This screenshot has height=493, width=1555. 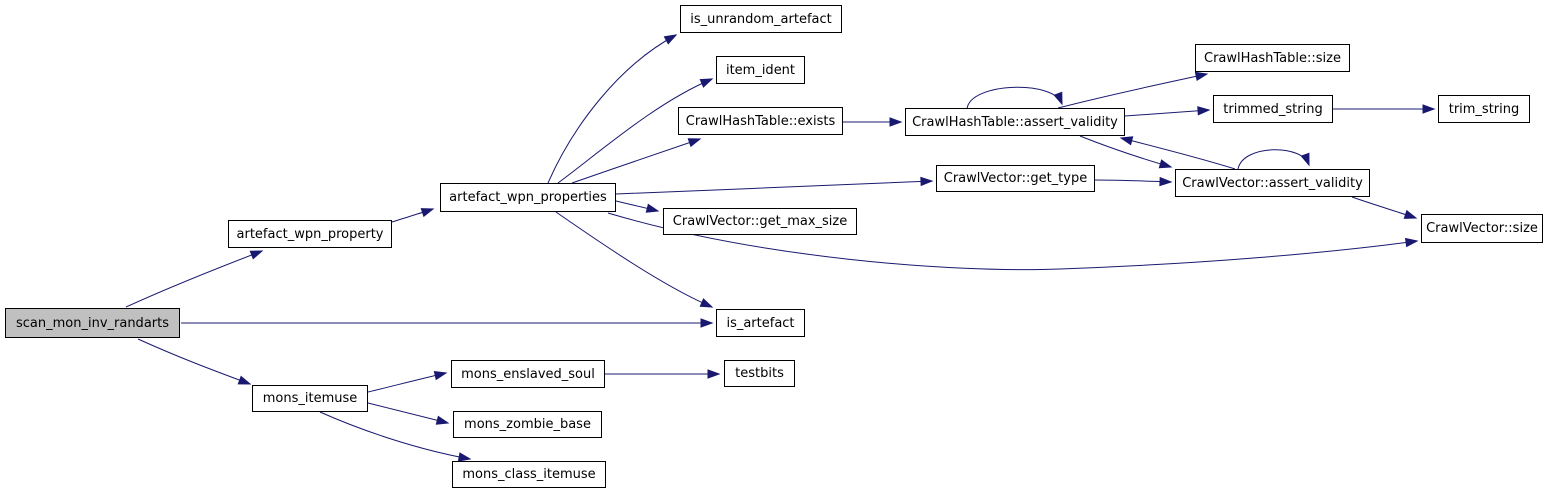 What do you see at coordinates (256, 255) in the screenshot?
I see `arrowhead-scan_mon_inv_randarts--artefact_wpn_property` at bounding box center [256, 255].